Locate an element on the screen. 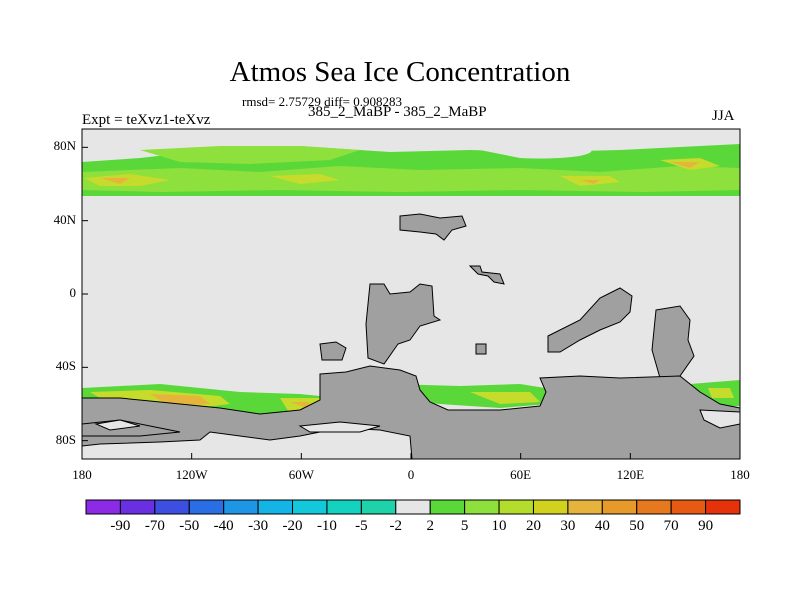 The height and width of the screenshot is (600, 800). y-tick-label: 0 is located at coordinates (73, 292).